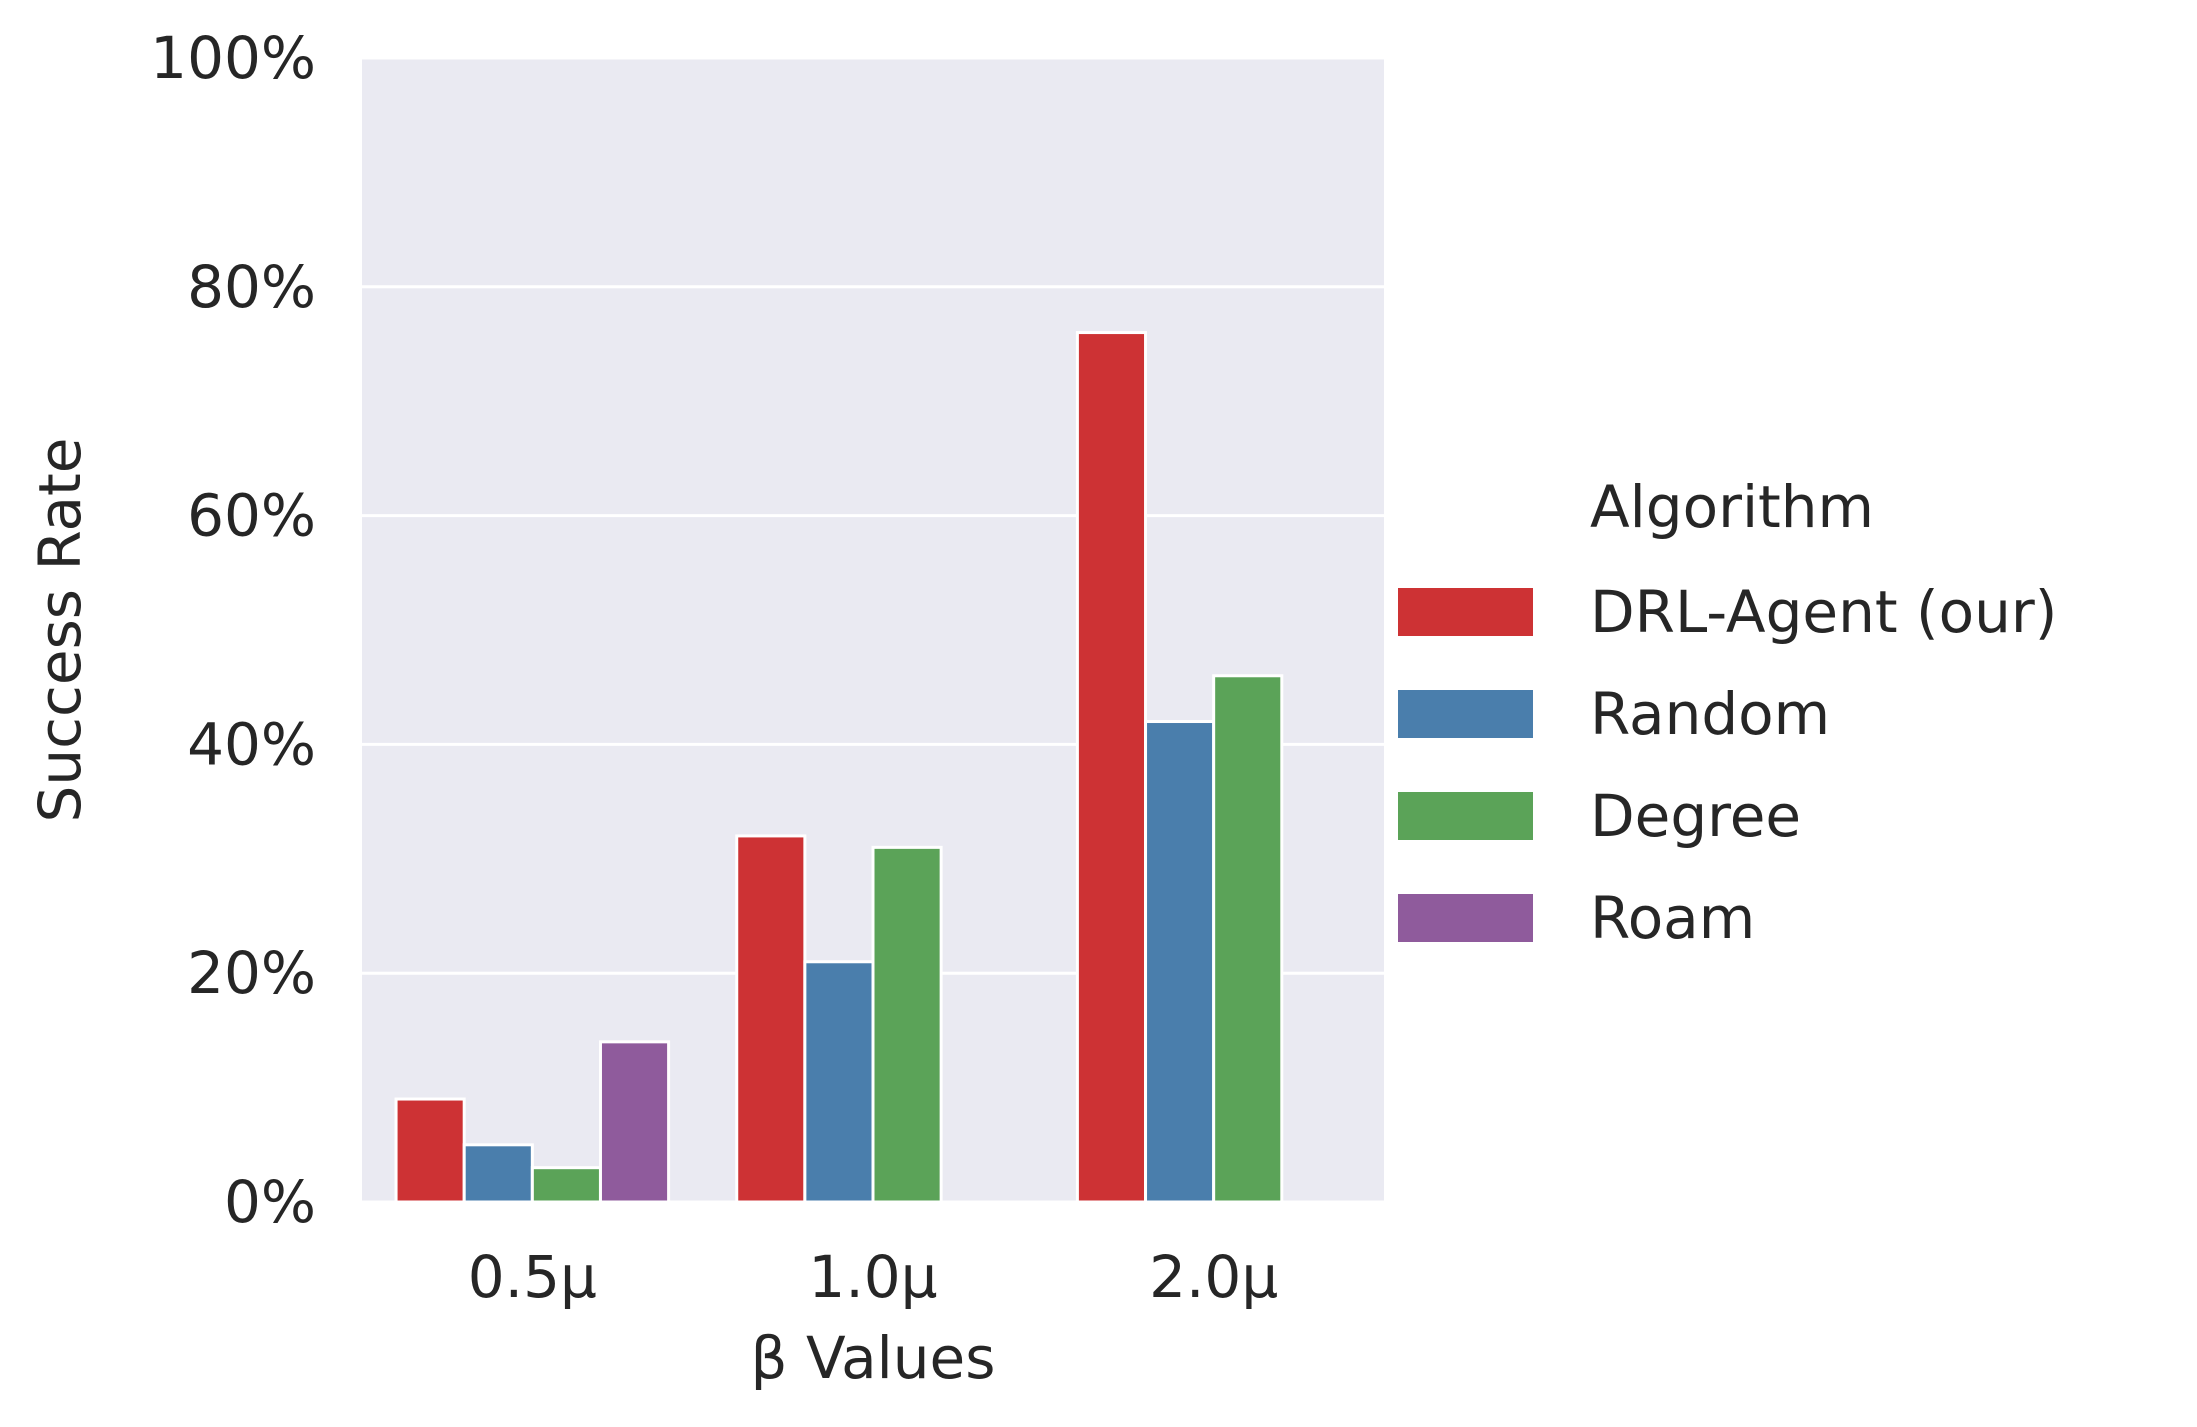  Describe the element at coordinates (233, 58) in the screenshot. I see `y-tick-label: 100%` at that location.